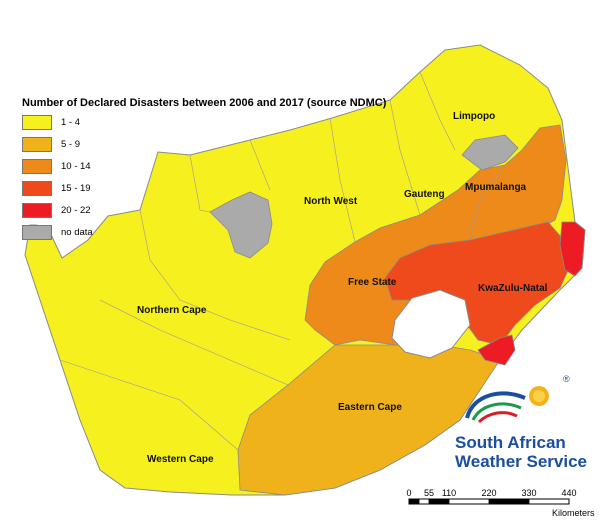 The image size is (600, 525). What do you see at coordinates (490, 152) in the screenshot?
I see `no-data-limpopo` at bounding box center [490, 152].